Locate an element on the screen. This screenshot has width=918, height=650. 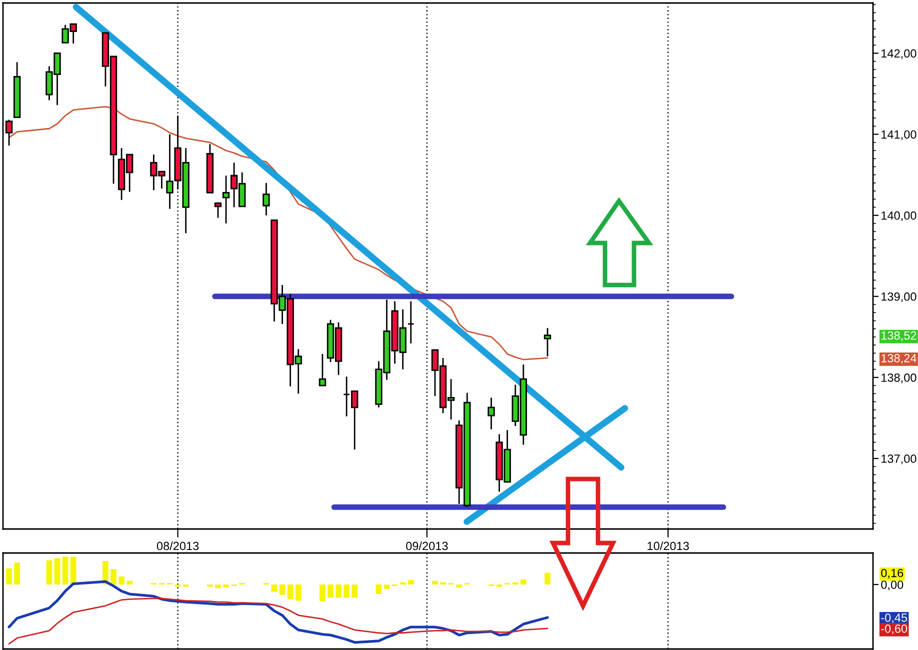
y-tick-label: 138,52 is located at coordinates (899, 336).